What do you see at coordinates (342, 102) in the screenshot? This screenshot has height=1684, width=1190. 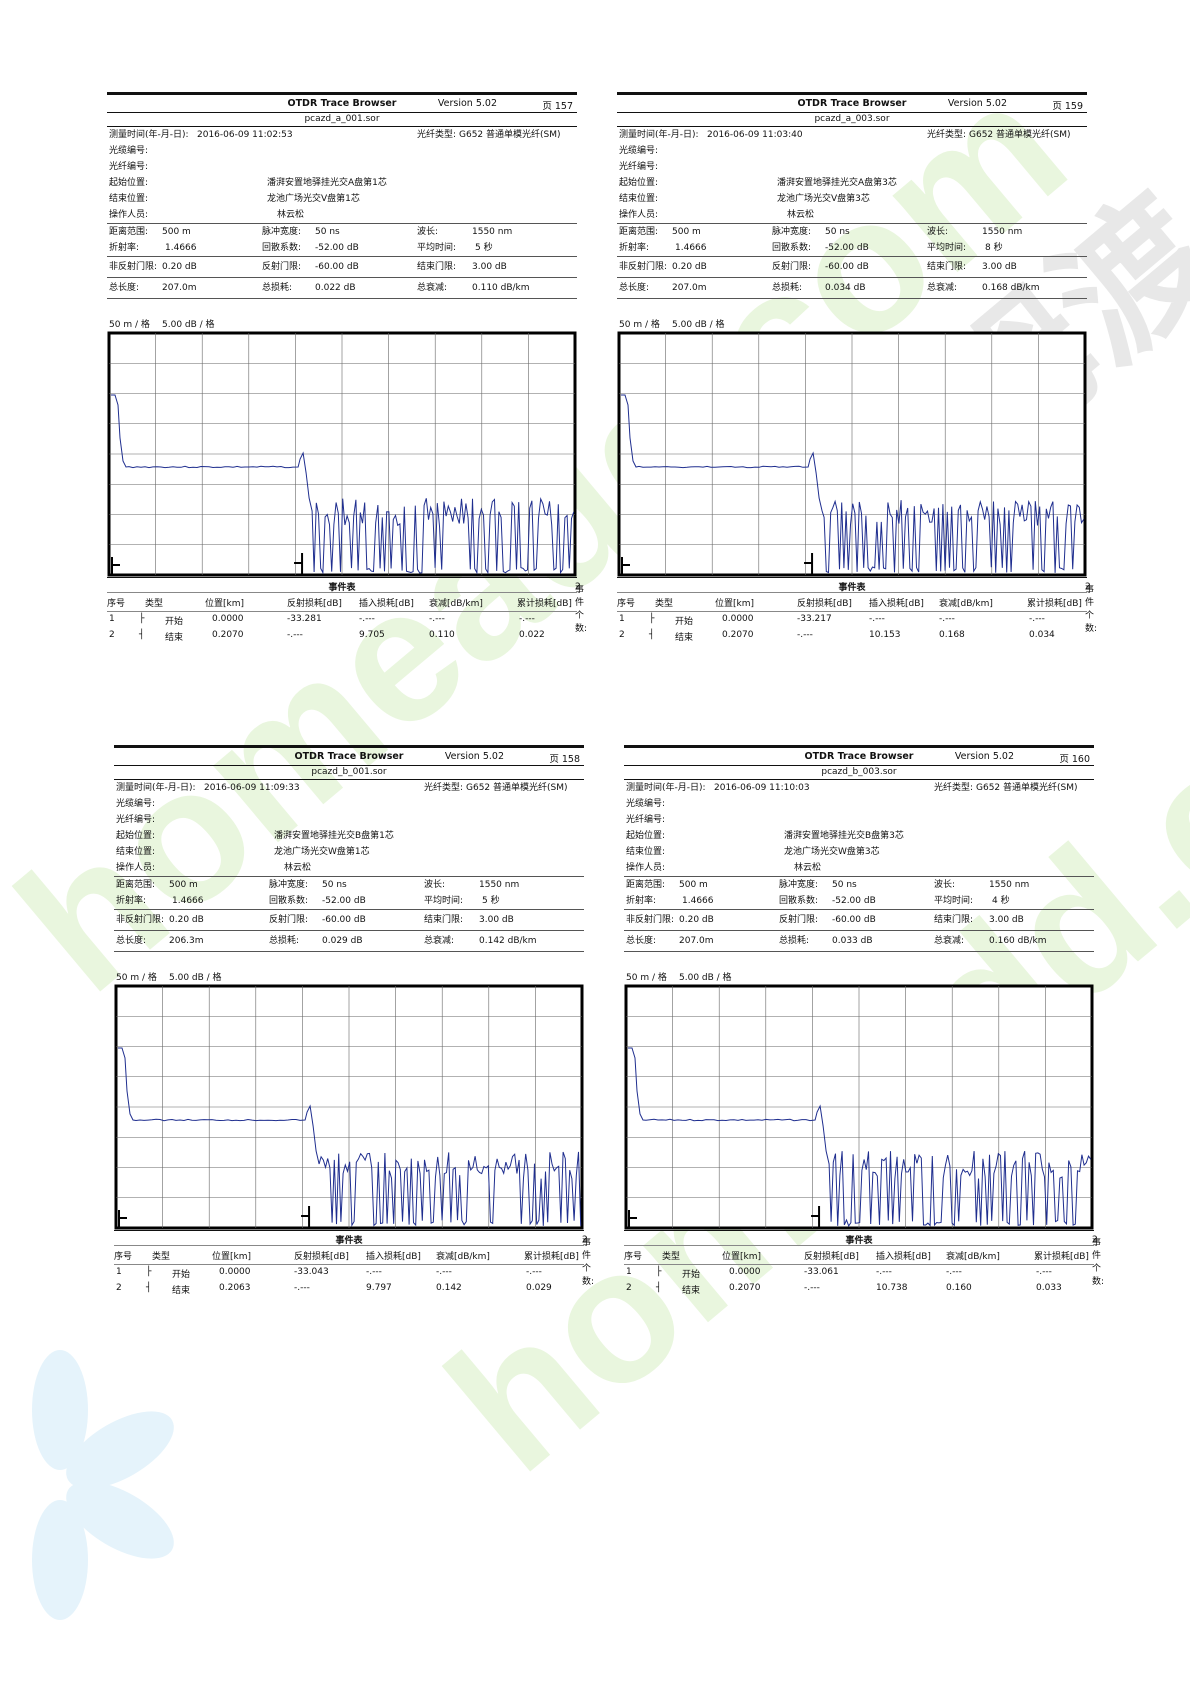 I see `report-header: OTDR Trace Browser Version 5.02 页 157` at bounding box center [342, 102].